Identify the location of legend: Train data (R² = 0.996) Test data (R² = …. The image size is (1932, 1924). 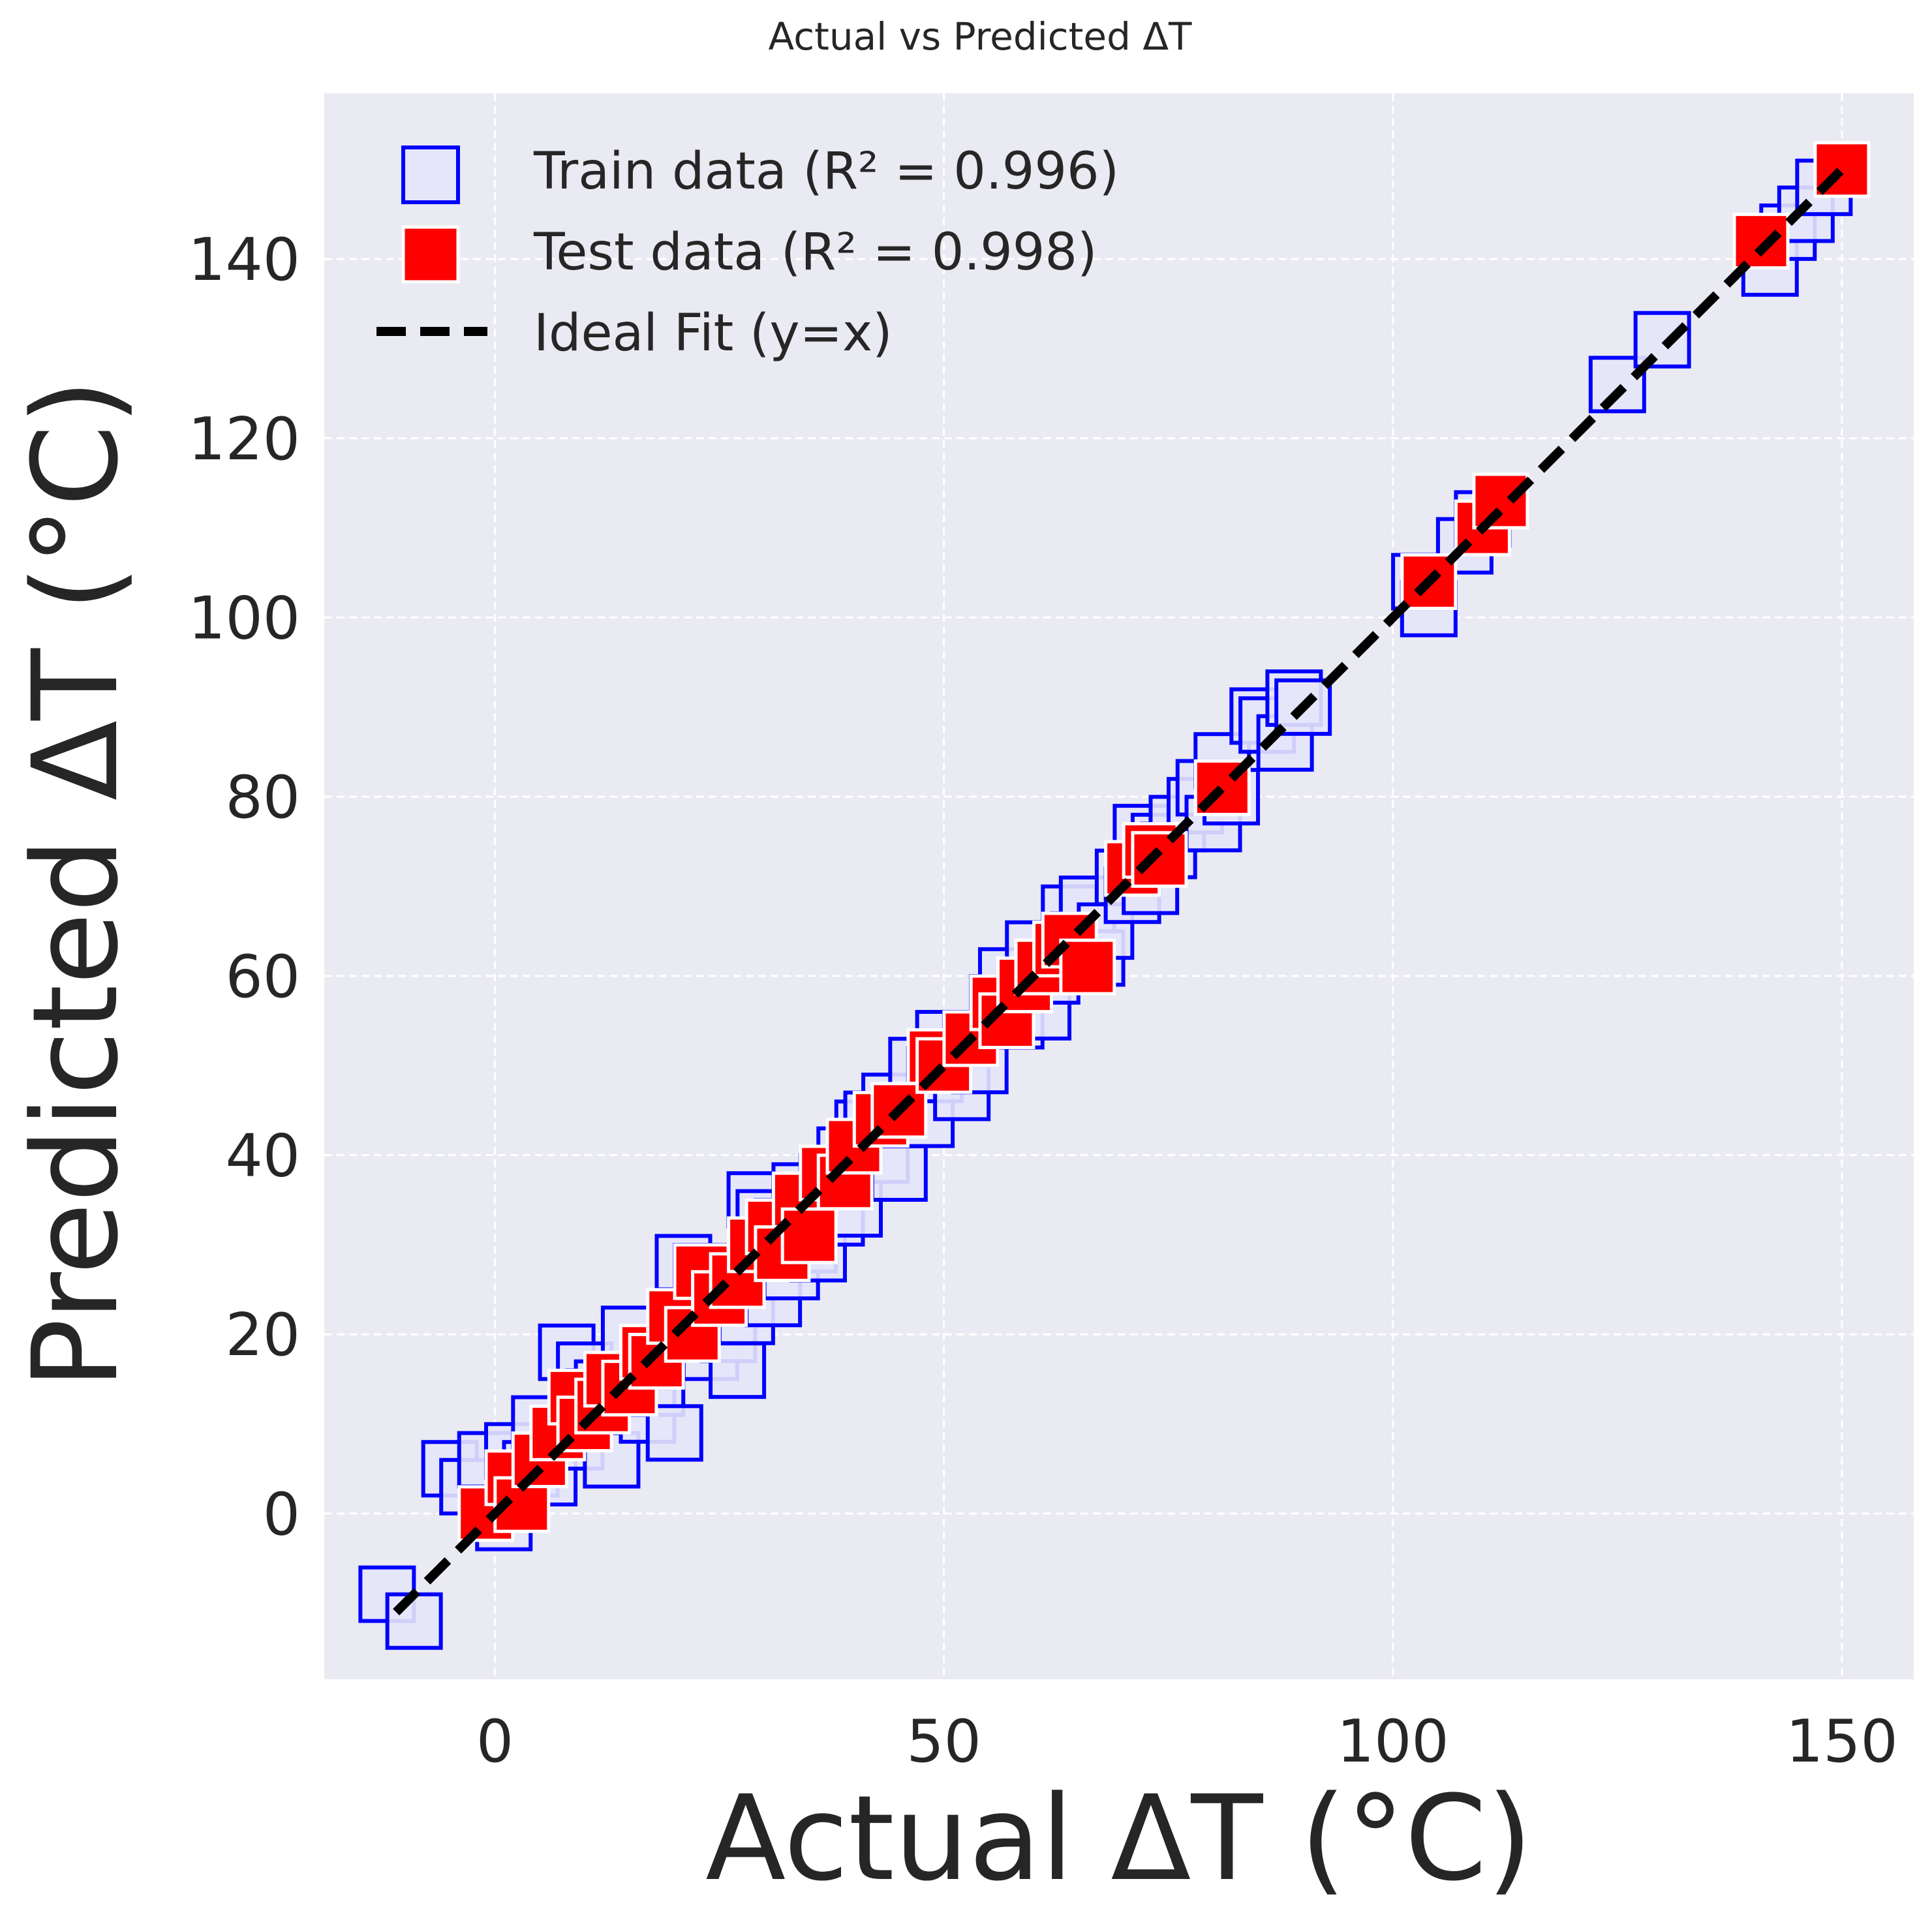
(748, 253).